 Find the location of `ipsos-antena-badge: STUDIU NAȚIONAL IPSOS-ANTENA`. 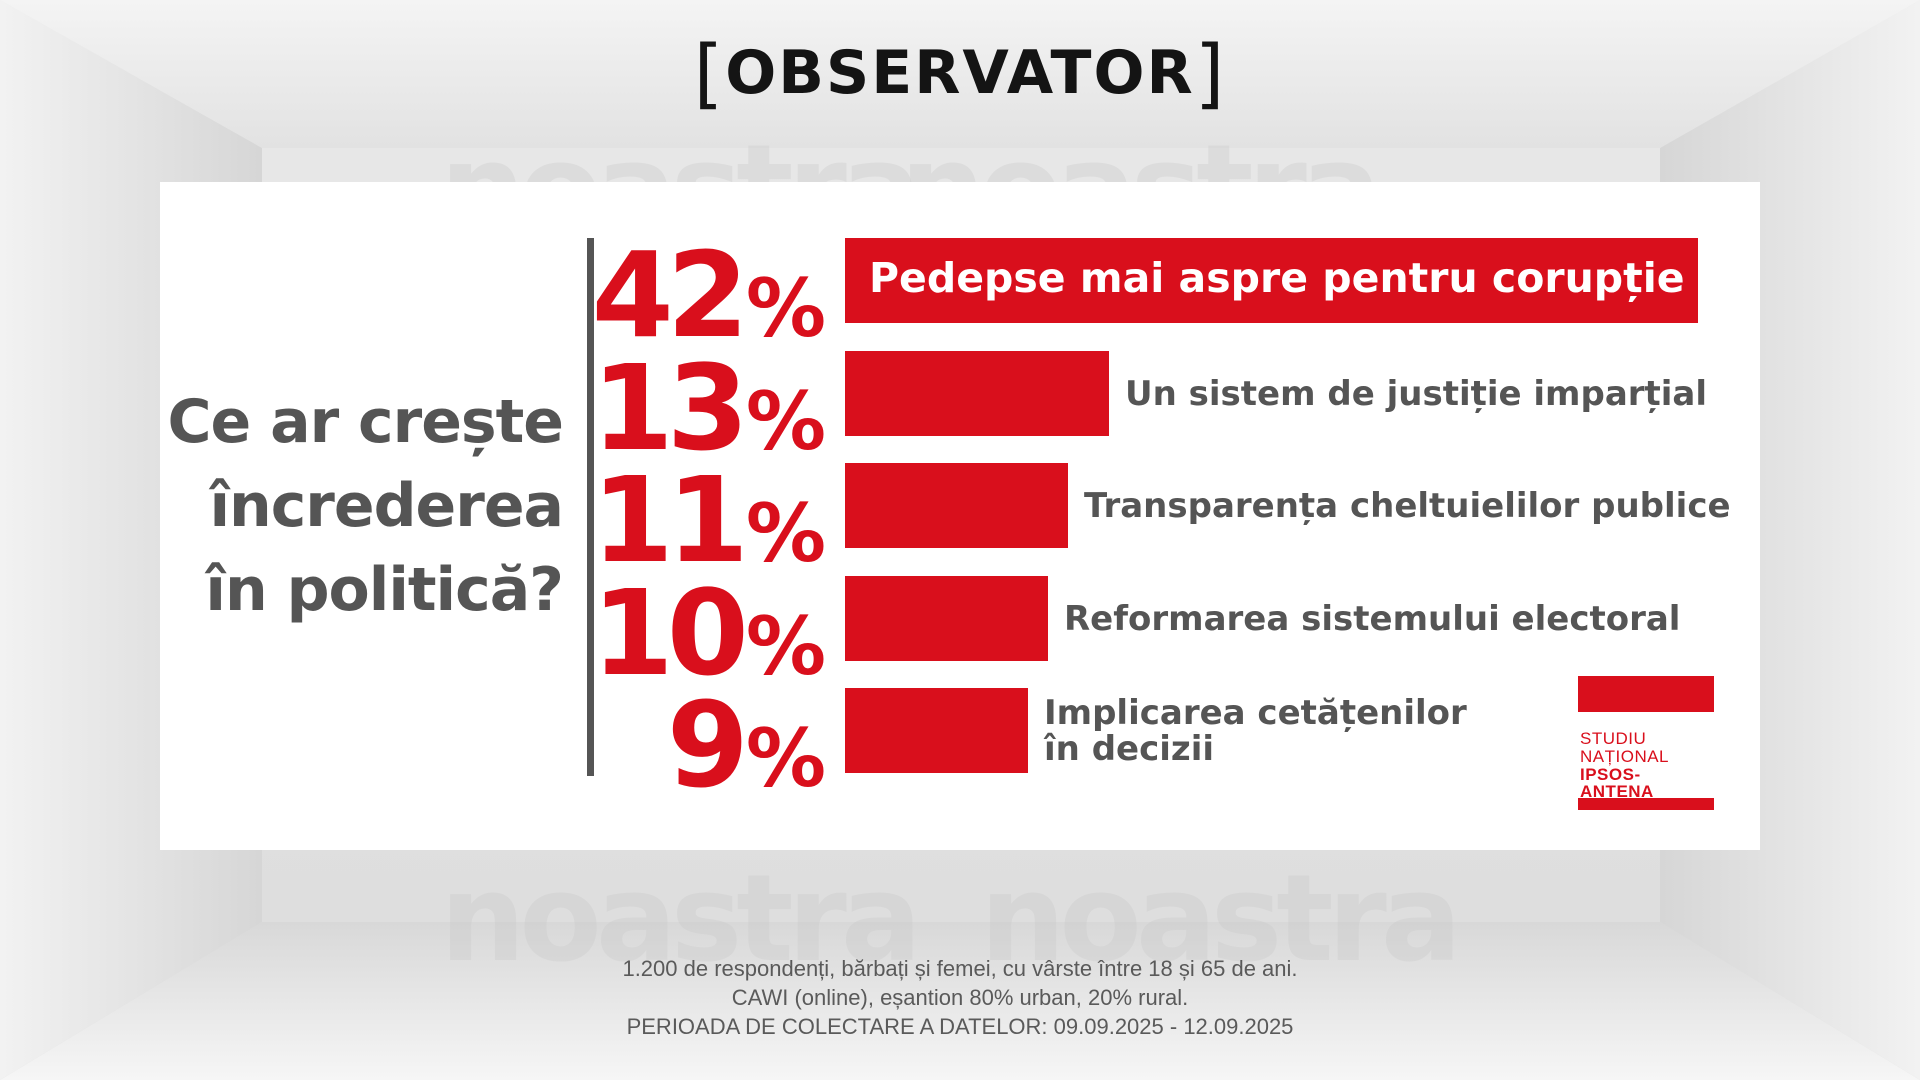

ipsos-antena-badge: STUDIU NAȚIONAL IPSOS-ANTENA is located at coordinates (1646, 744).